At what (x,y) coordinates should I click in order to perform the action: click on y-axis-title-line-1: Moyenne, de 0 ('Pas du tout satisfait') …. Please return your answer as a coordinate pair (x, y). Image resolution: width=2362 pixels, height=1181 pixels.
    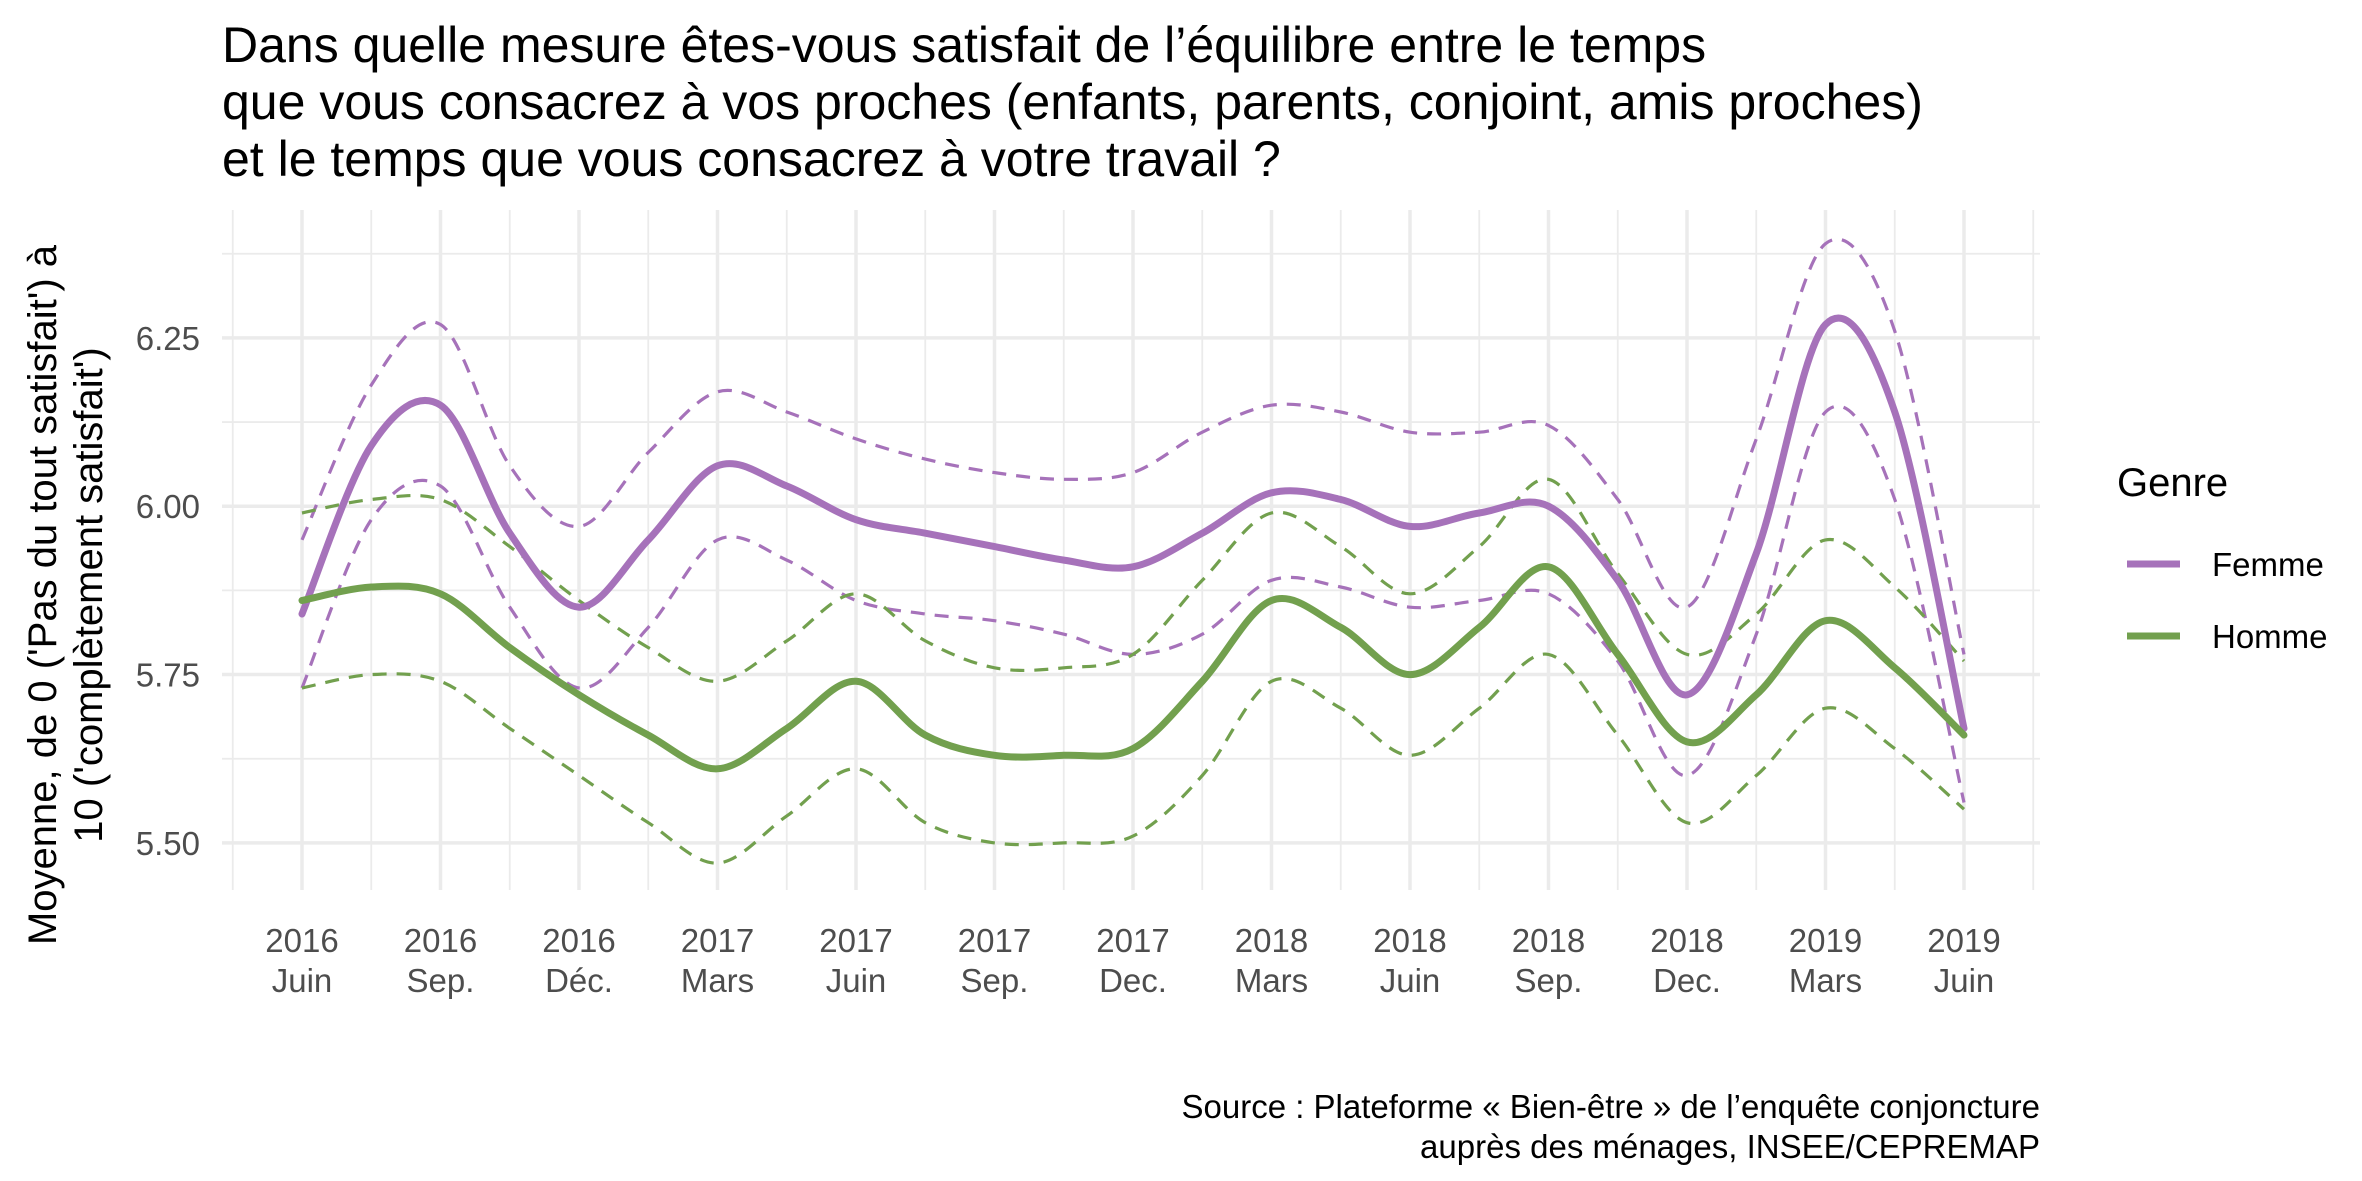
    Looking at the image, I should click on (43, 594).